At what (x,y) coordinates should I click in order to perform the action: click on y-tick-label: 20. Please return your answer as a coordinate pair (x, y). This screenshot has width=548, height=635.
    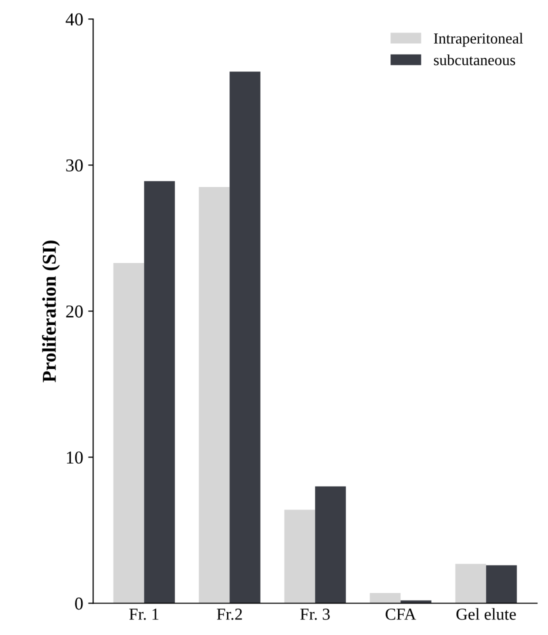
    Looking at the image, I should click on (74, 311).